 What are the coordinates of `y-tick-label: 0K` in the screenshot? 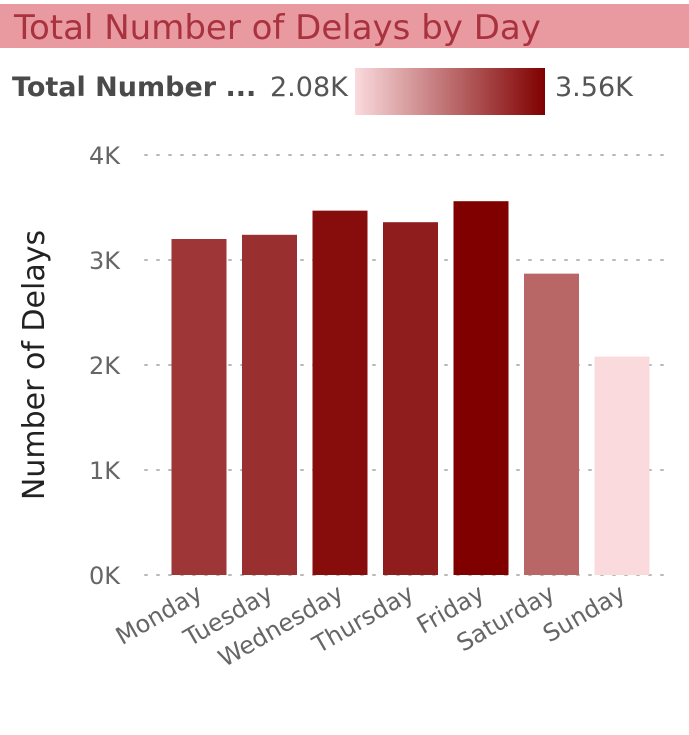 It's located at (105, 576).